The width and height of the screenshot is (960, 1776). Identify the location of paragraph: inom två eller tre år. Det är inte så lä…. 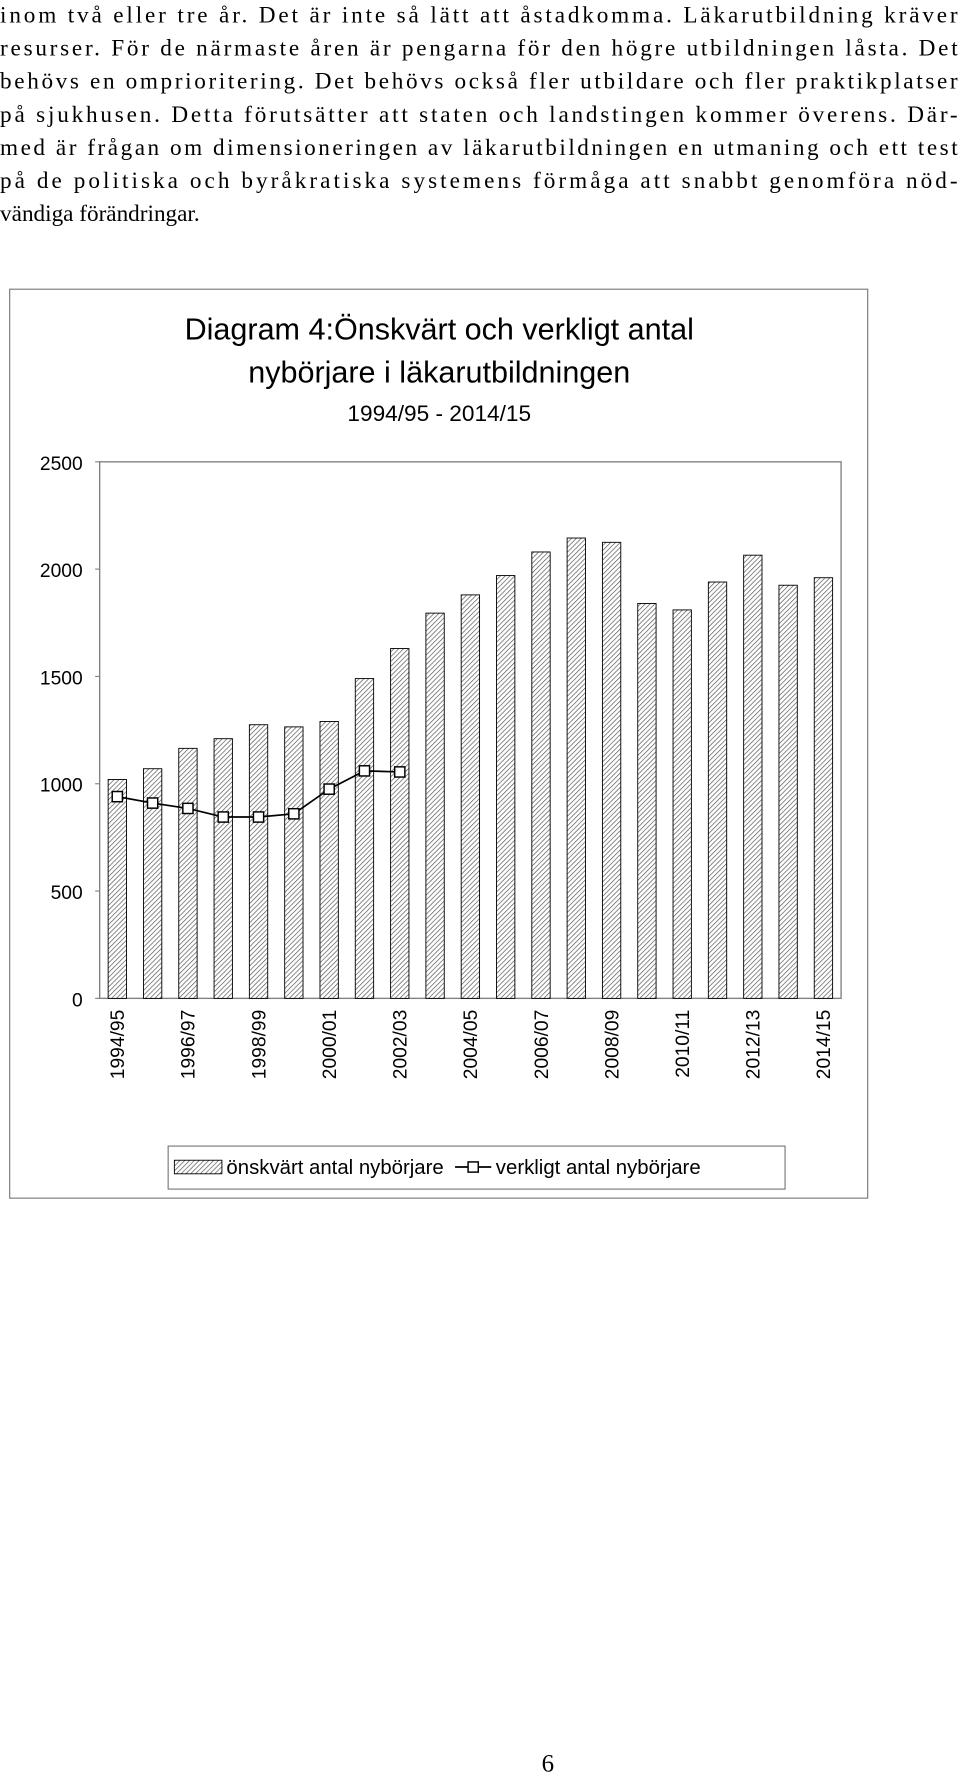
(479, 115).